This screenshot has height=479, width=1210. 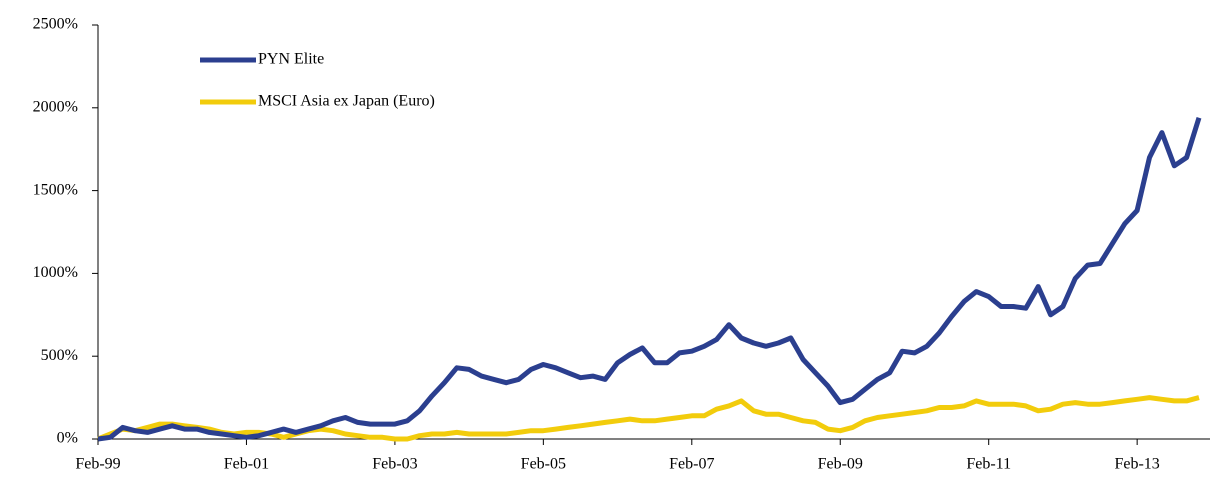 I want to click on legend-label: PYN Elite, so click(x=291, y=59).